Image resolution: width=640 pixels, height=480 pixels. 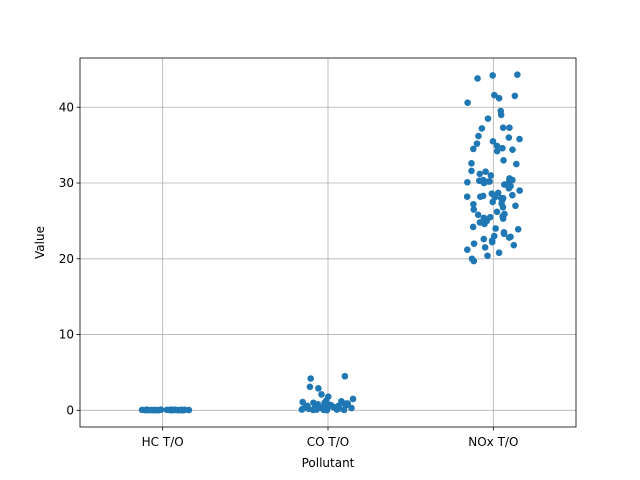 What do you see at coordinates (70, 410) in the screenshot?
I see `y-tick-label: 0` at bounding box center [70, 410].